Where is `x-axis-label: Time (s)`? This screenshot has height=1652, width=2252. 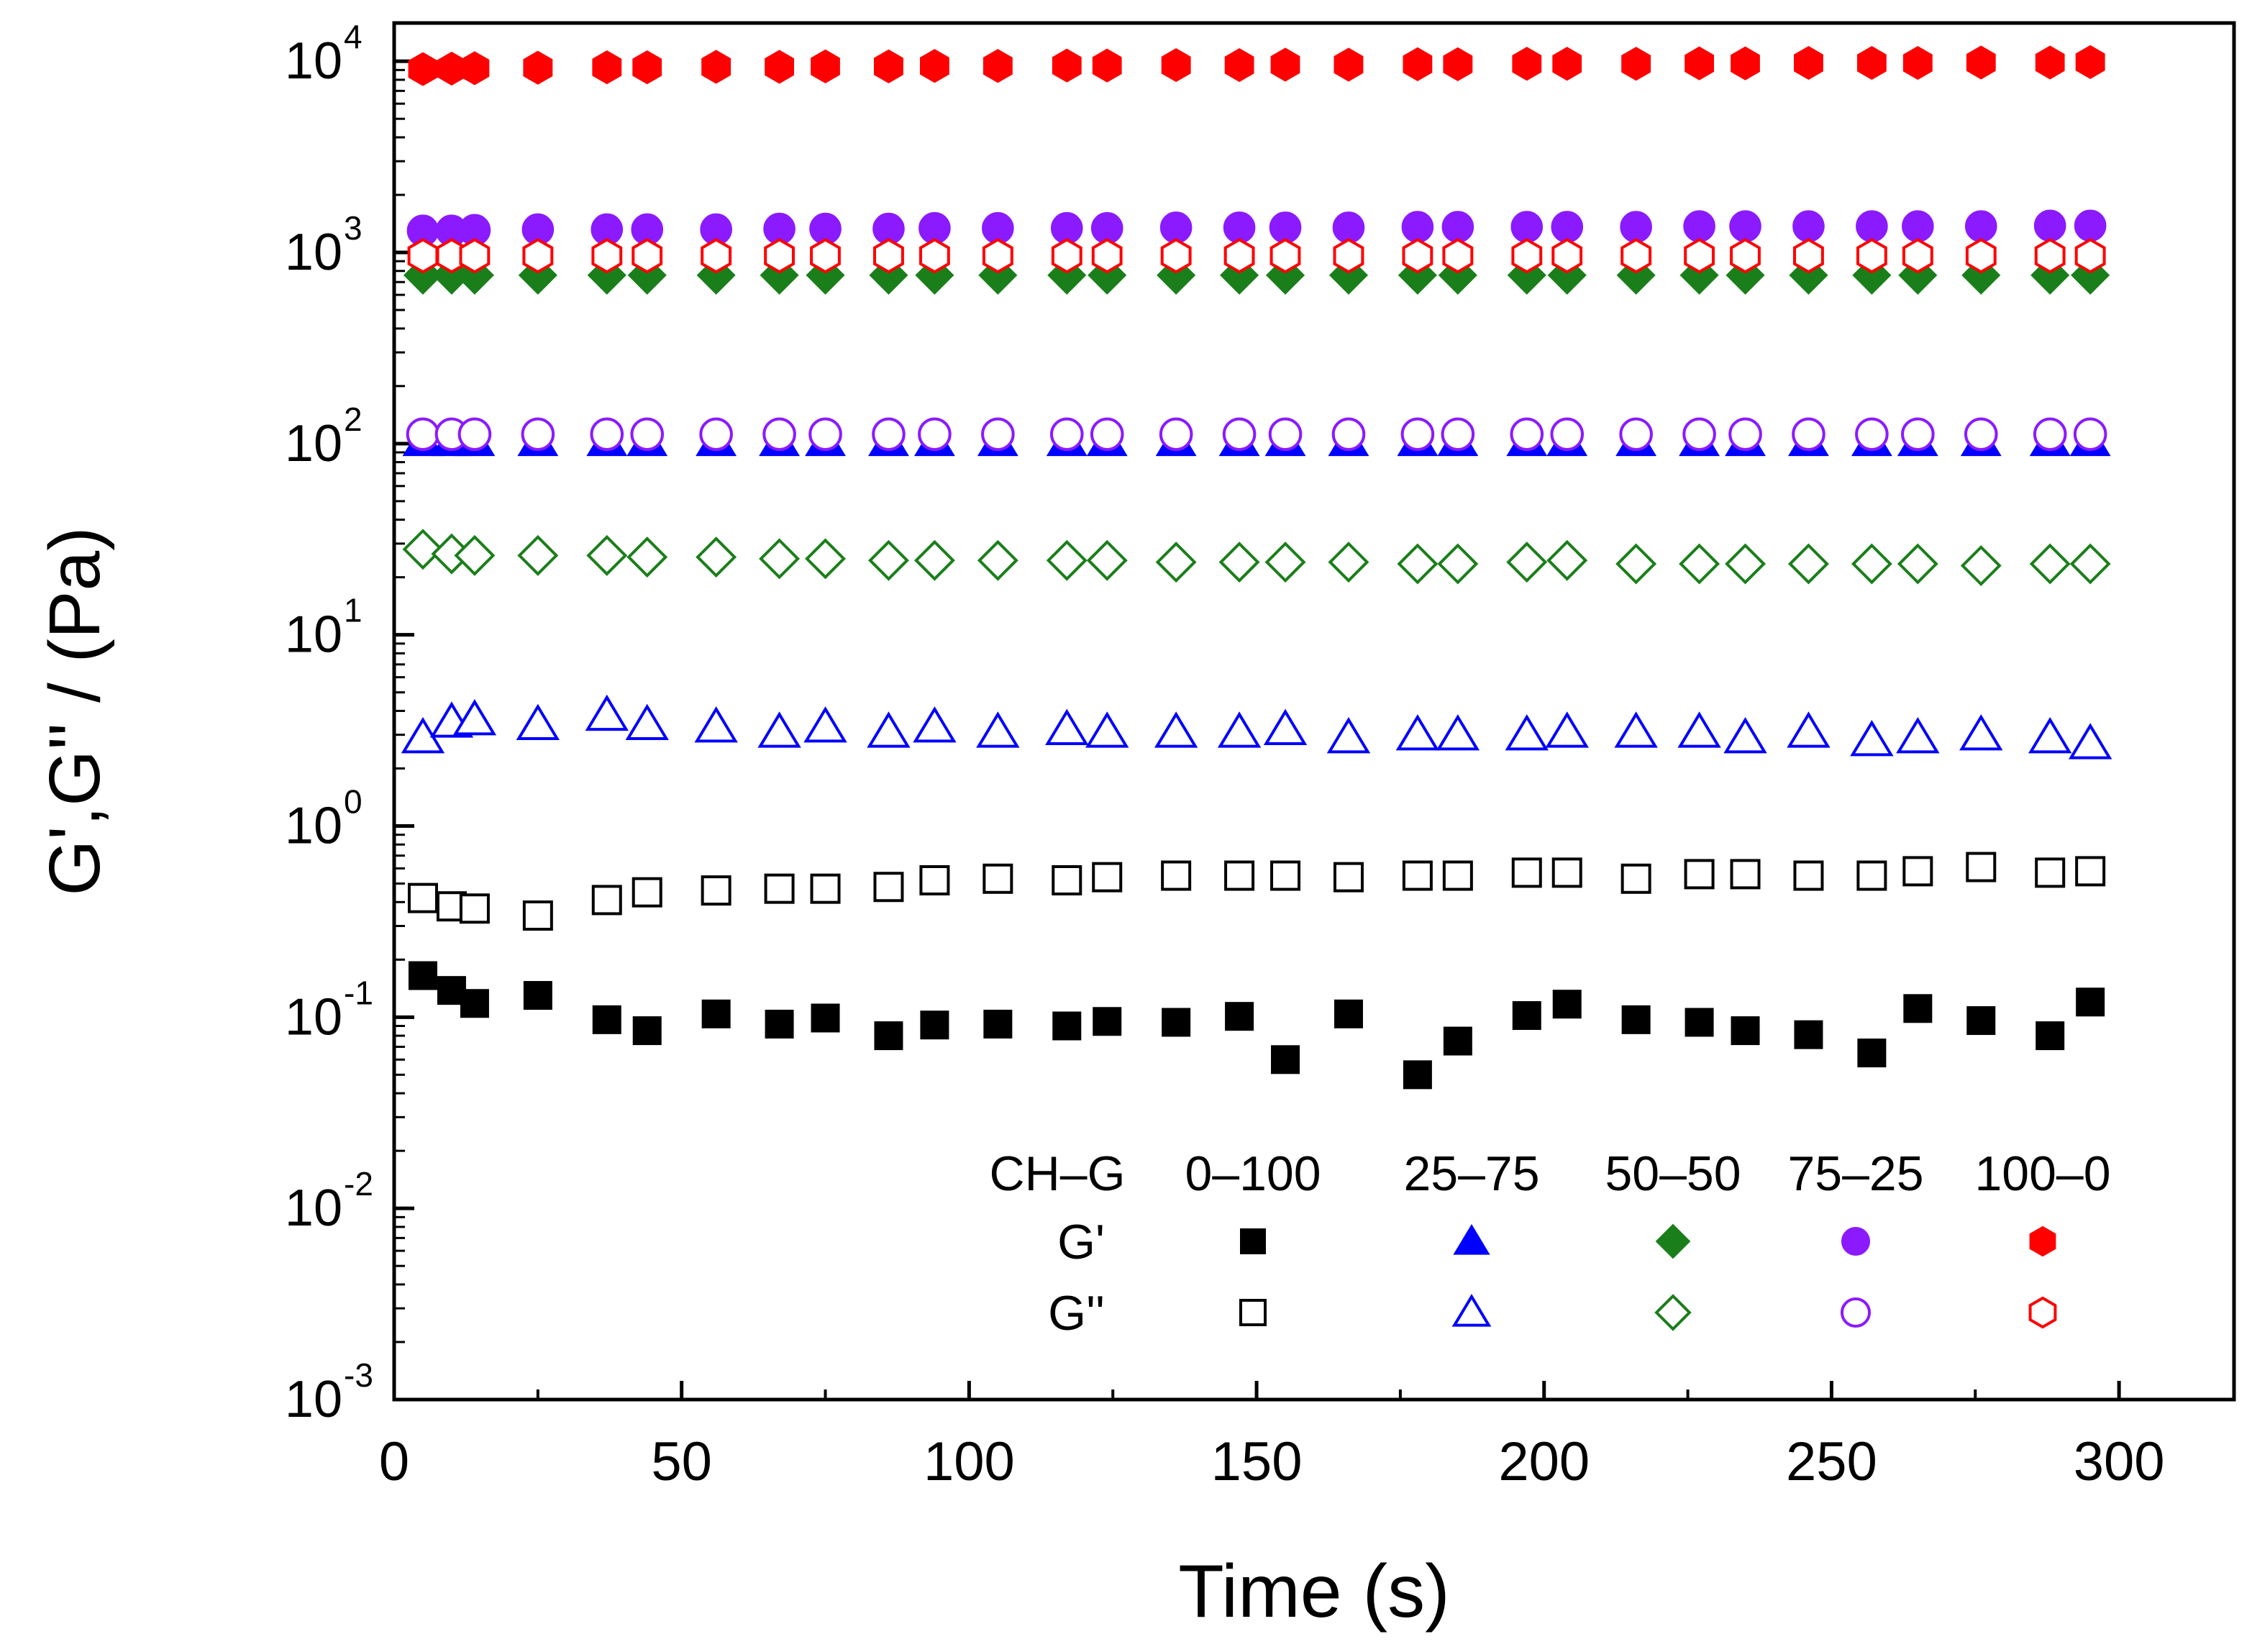 x-axis-label: Time (s) is located at coordinates (1314, 1591).